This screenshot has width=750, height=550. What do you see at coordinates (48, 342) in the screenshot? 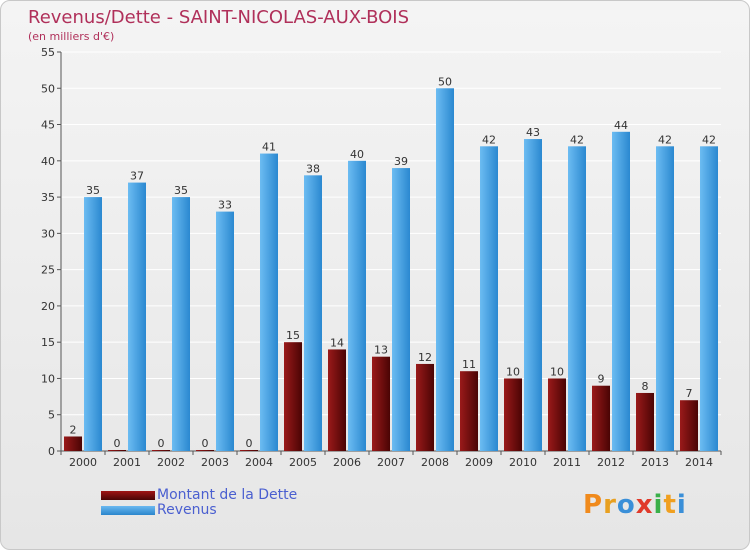
I see `y-tick-label: 15` at bounding box center [48, 342].